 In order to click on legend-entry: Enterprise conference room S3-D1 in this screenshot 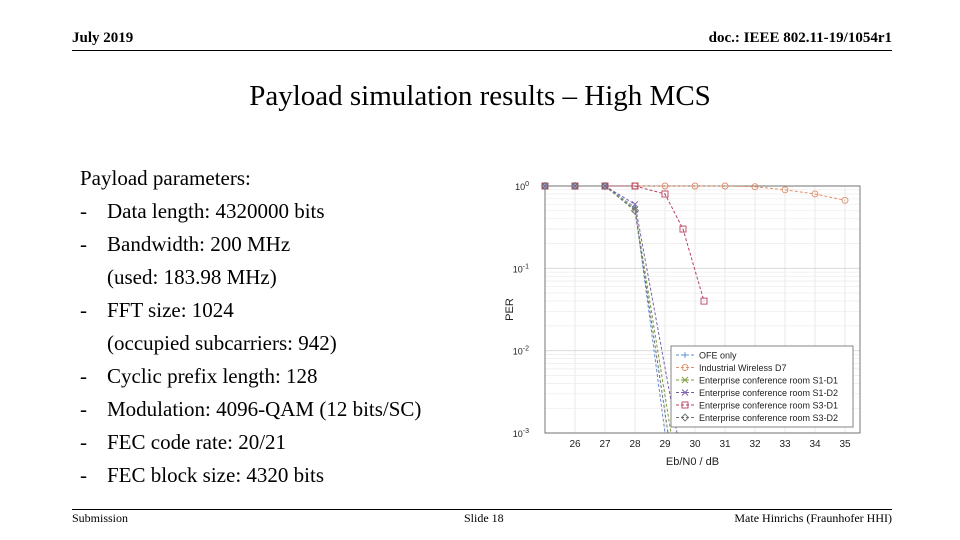, I will do `click(768, 406)`.